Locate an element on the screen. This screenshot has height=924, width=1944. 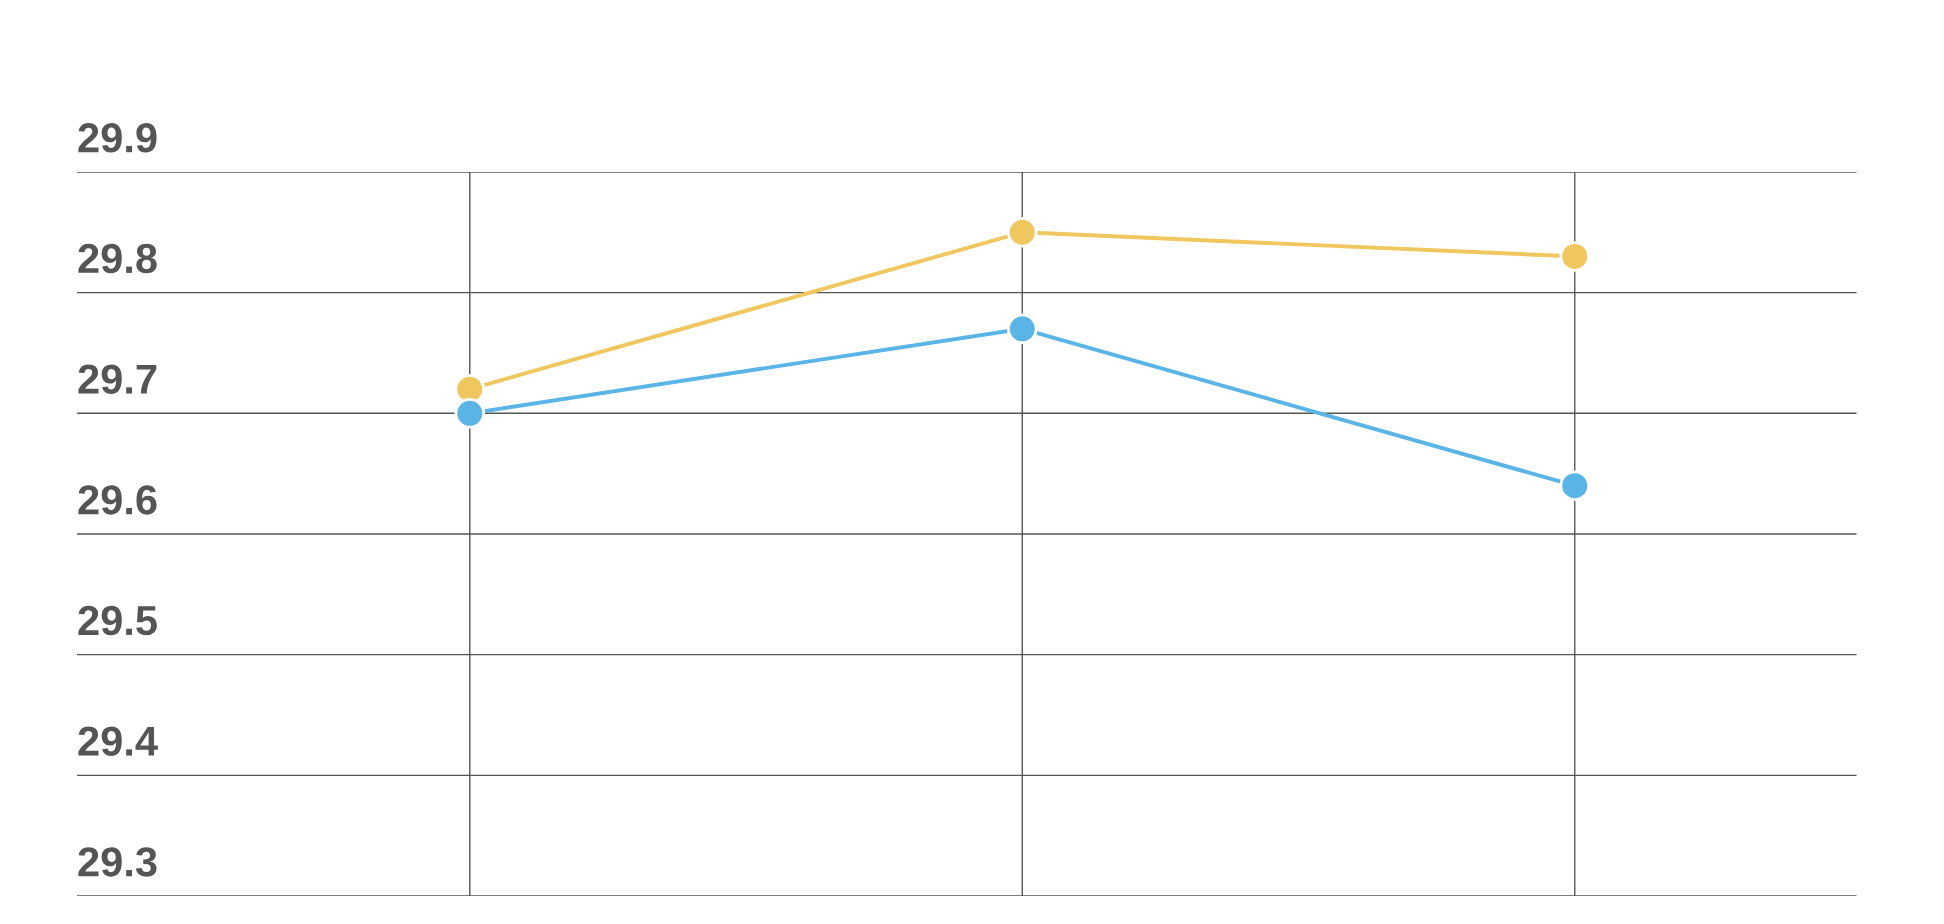
y-tick-label: 29.7 is located at coordinates (117, 379).